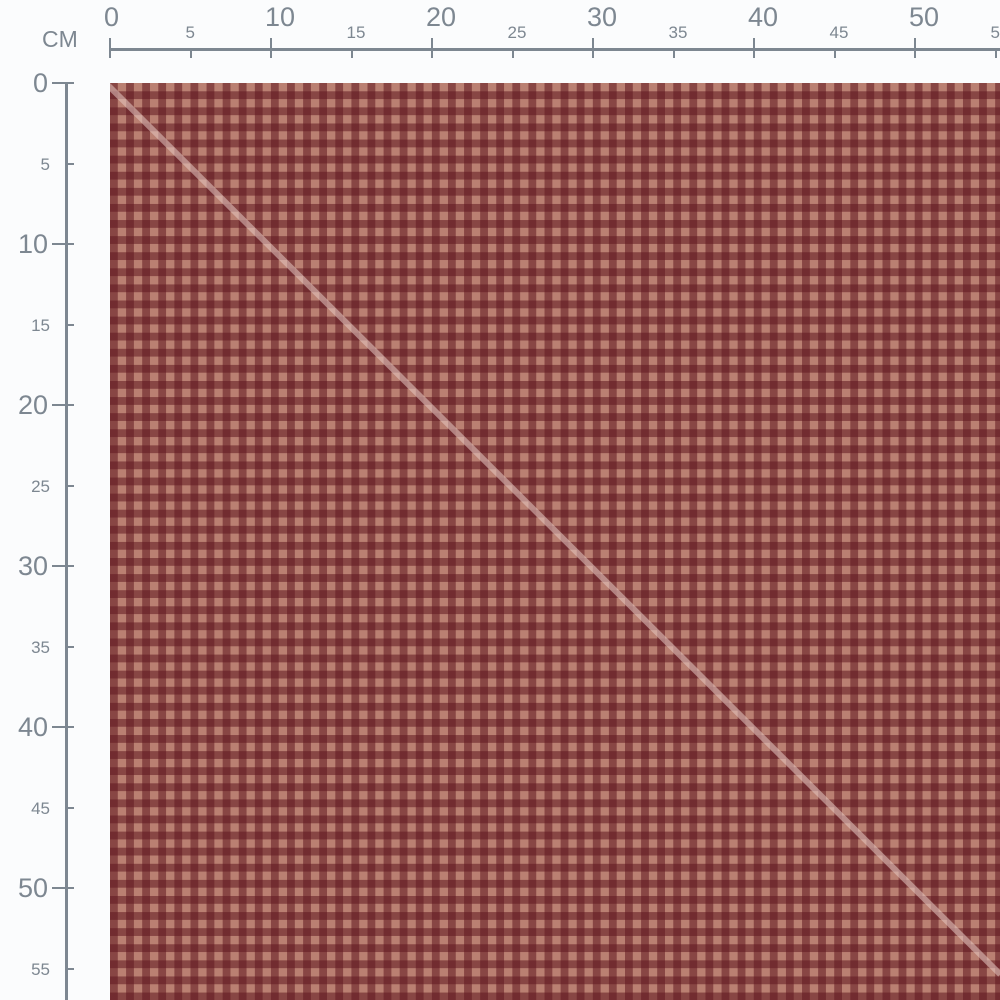  What do you see at coordinates (678, 32) in the screenshot?
I see `top-tick-label: 35` at bounding box center [678, 32].